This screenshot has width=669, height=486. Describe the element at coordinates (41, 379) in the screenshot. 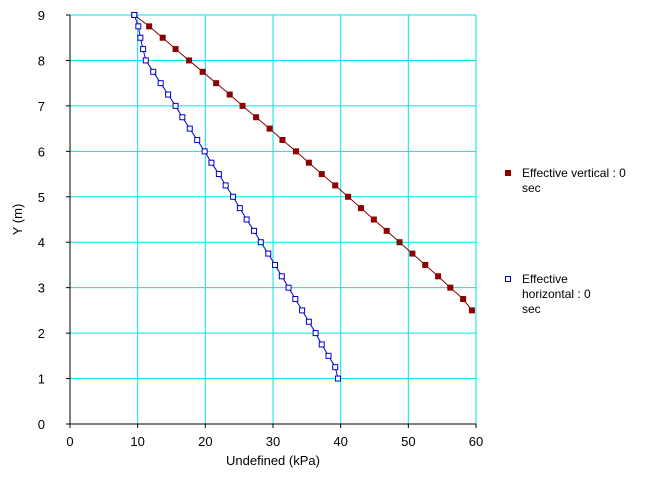

I see `y-tick-label: 1` at that location.